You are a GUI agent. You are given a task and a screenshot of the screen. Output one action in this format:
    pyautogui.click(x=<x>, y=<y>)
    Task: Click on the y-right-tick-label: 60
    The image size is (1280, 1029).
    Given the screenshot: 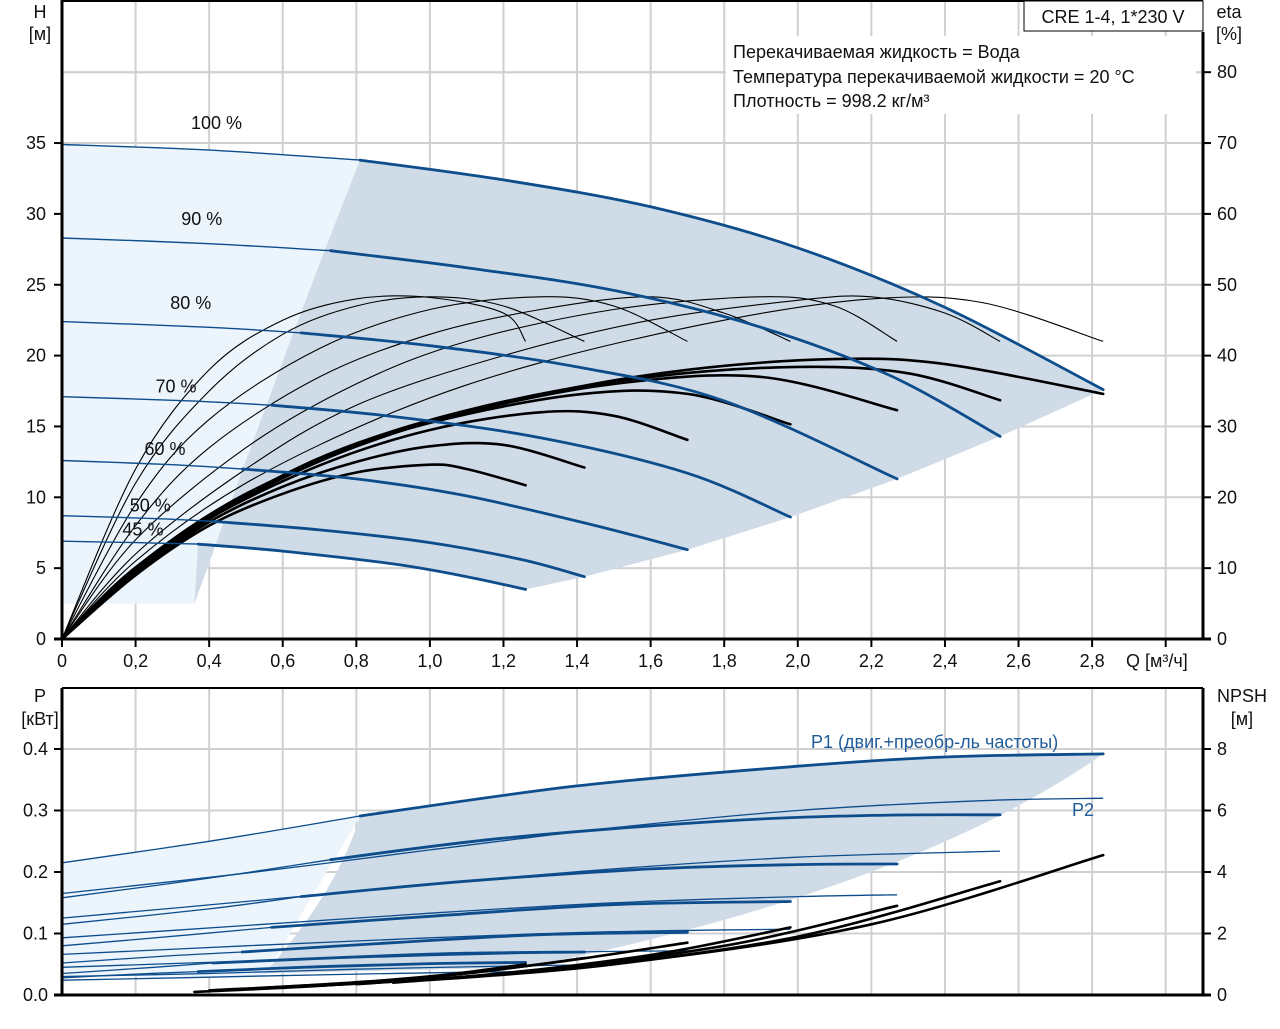 What is the action you would take?
    pyautogui.click(x=1227, y=214)
    